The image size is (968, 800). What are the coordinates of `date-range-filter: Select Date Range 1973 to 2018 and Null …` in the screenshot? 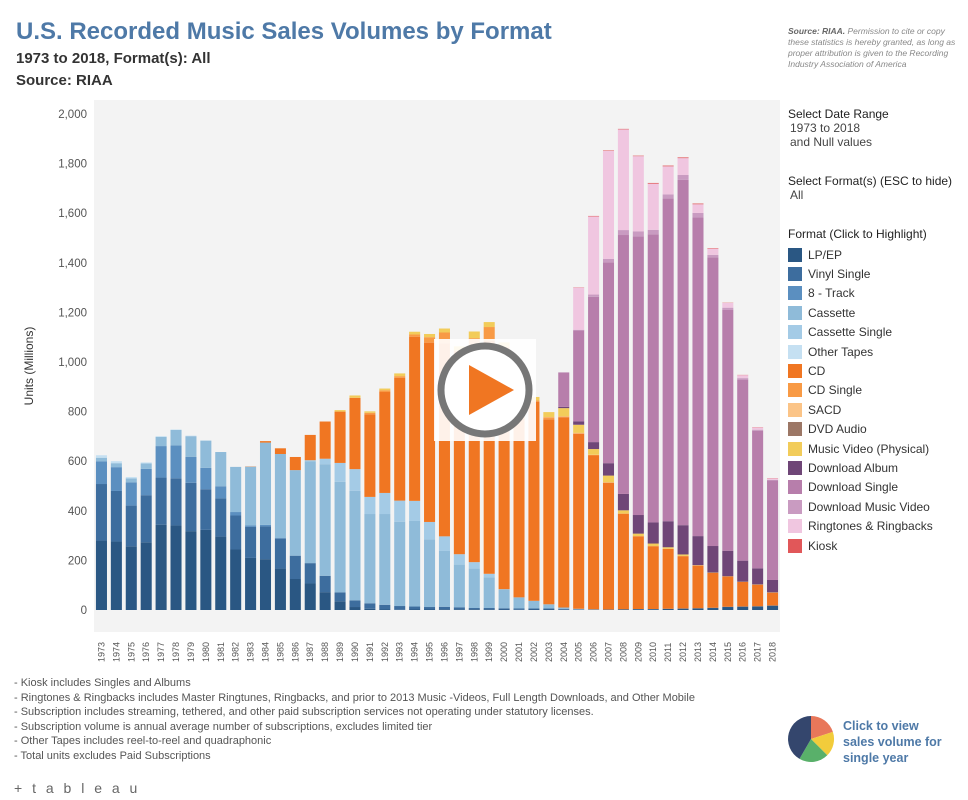 It's located at (838, 128).